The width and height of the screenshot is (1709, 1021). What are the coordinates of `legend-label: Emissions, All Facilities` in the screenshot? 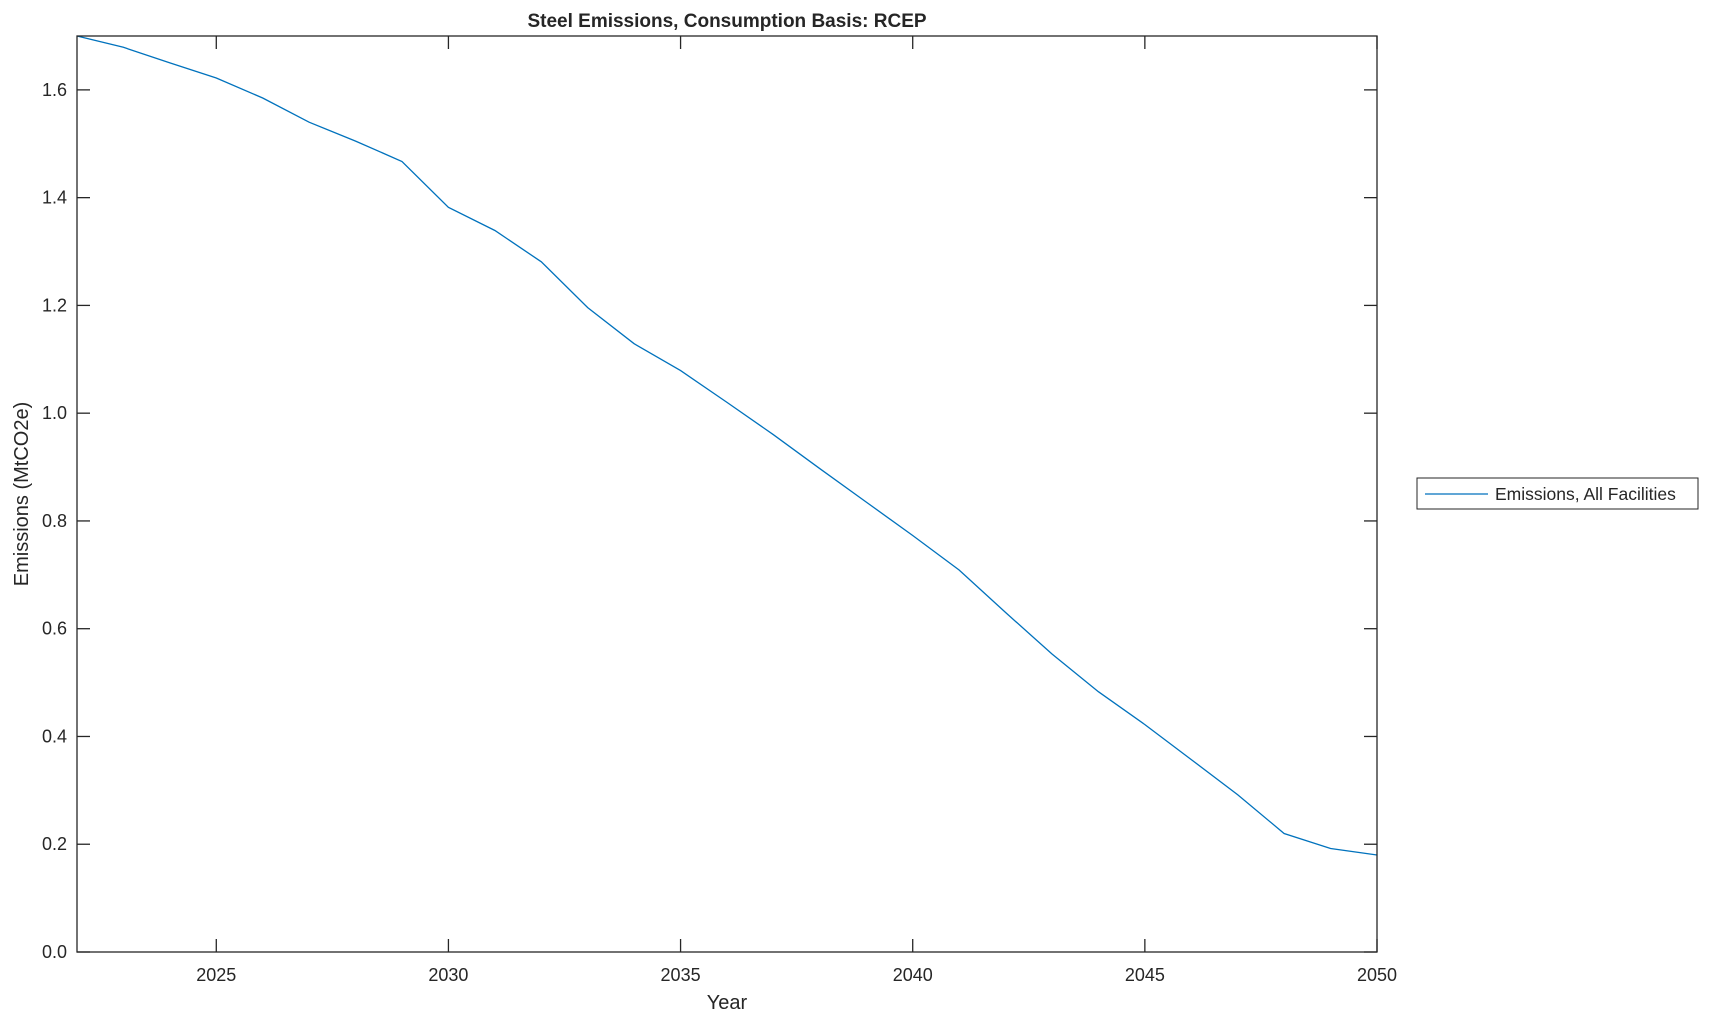 It's located at (1585, 494).